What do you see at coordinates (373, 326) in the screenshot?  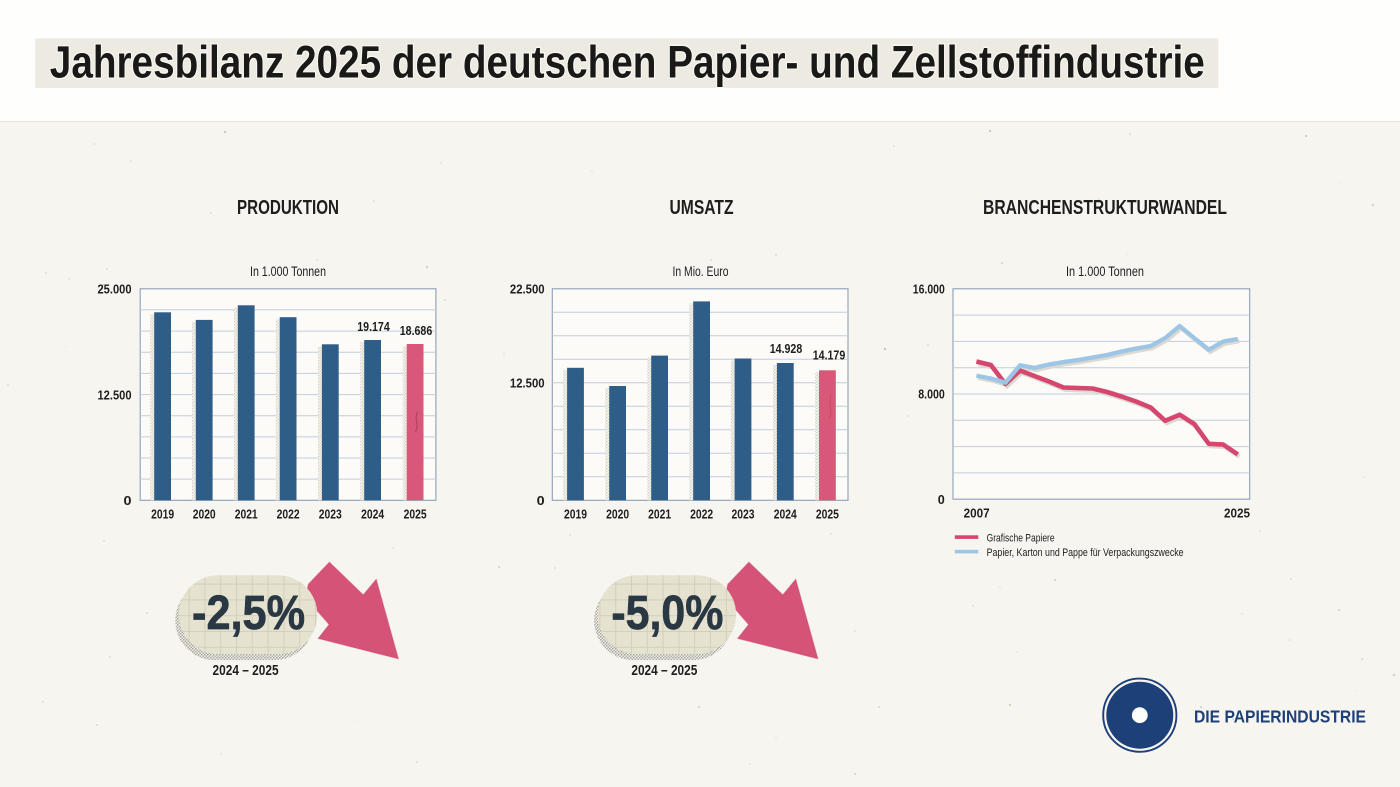 I see `svg-text: 19.174` at bounding box center [373, 326].